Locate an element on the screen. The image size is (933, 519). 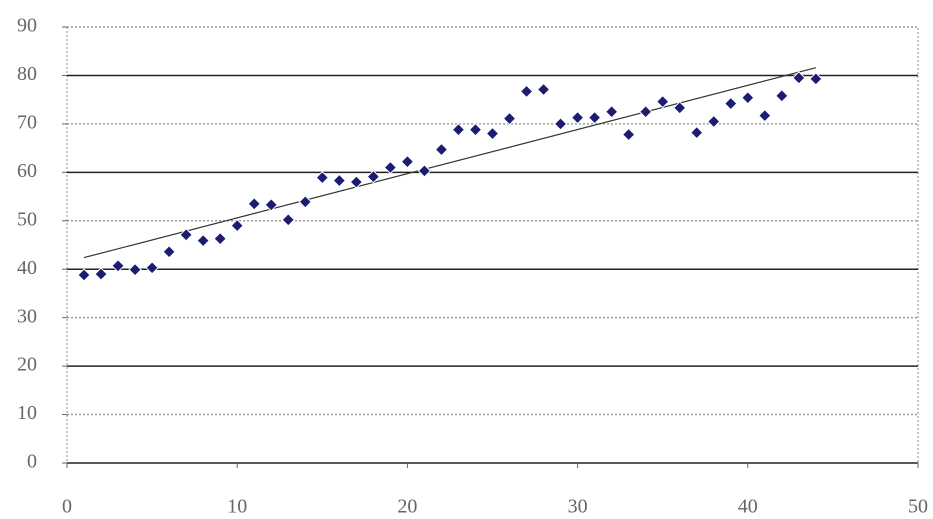
x-tick-label: 50 is located at coordinates (918, 507).